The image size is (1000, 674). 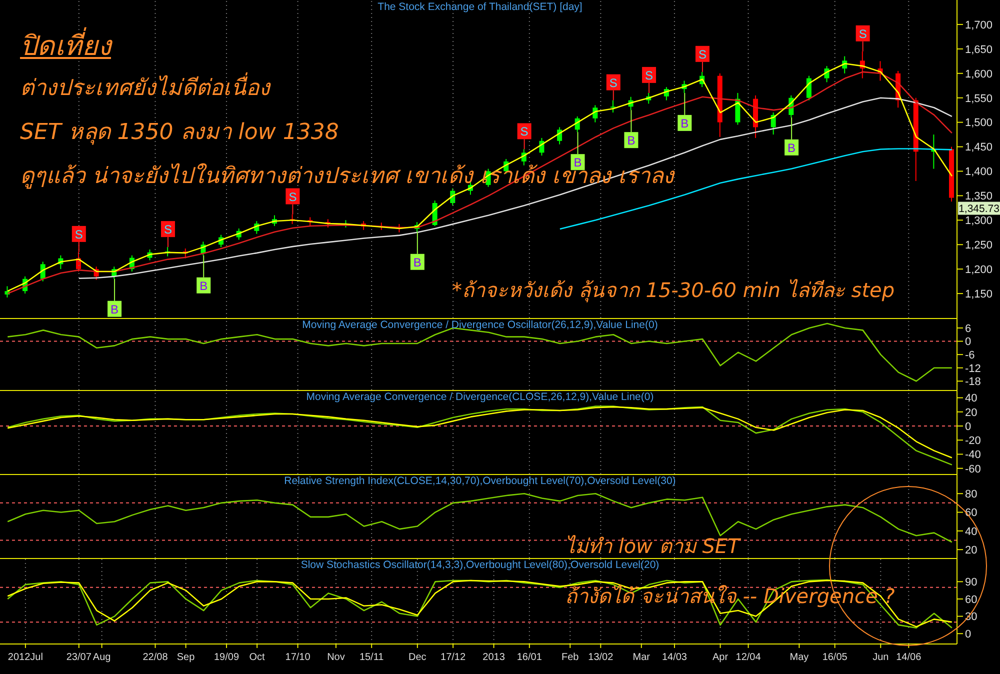 I want to click on y-tick-label: 1,550, so click(x=979, y=98).